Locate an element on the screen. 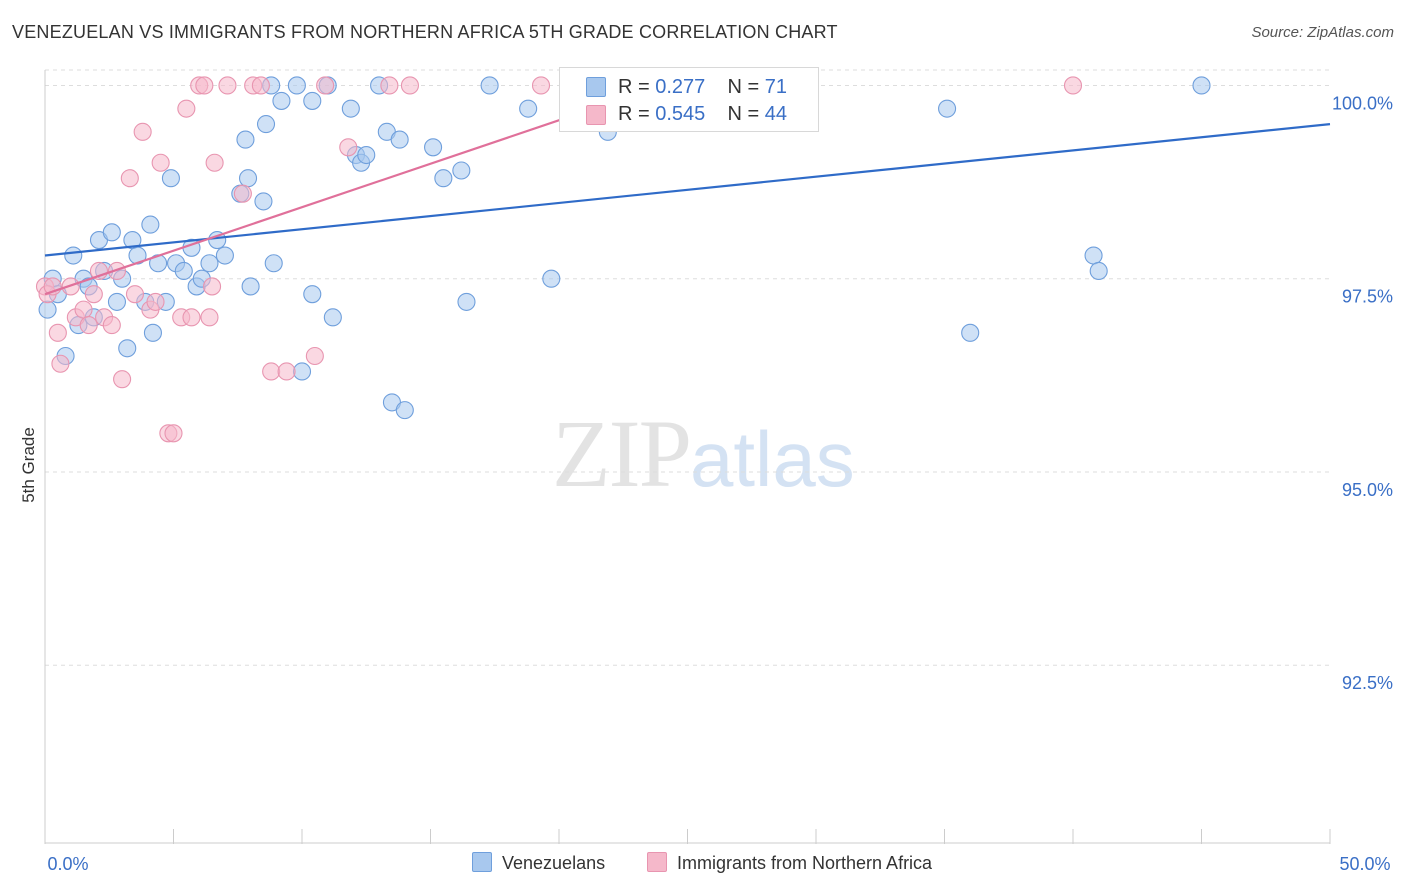 This screenshot has width=1406, height=892. series-swatch is located at coordinates (657, 862).